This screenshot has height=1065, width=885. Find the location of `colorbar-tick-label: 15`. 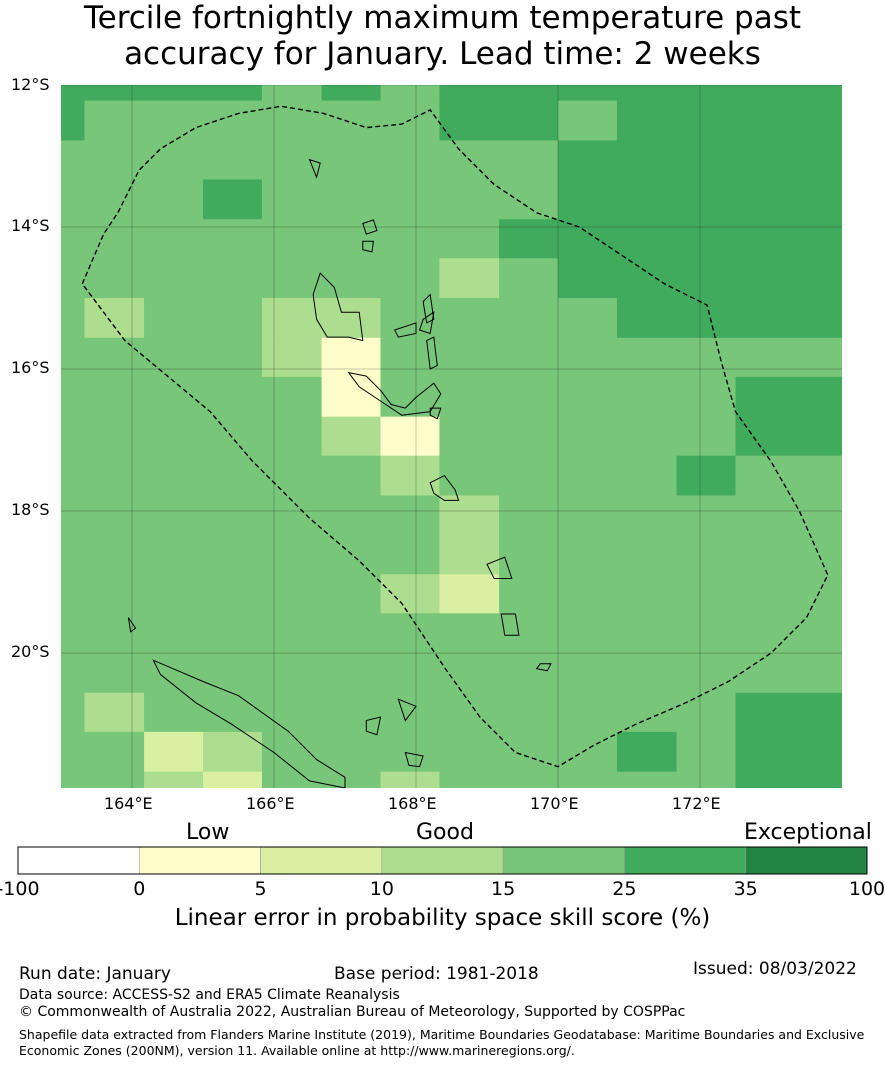

colorbar-tick-label: 15 is located at coordinates (503, 889).